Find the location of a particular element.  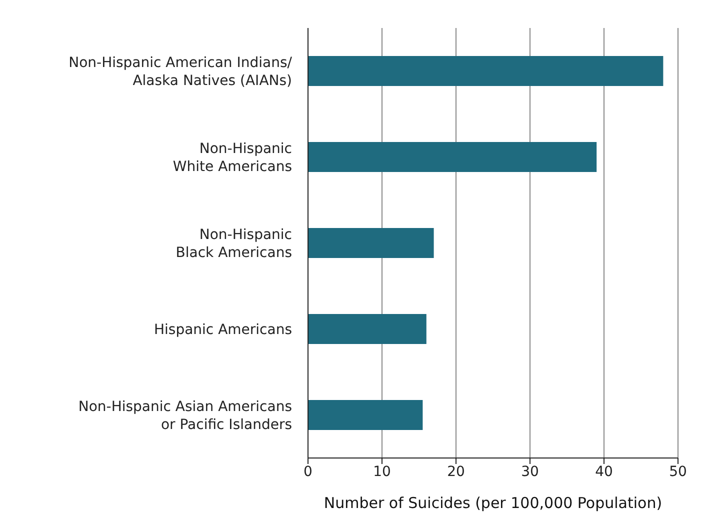

x-tick-label: 30 is located at coordinates (530, 472).